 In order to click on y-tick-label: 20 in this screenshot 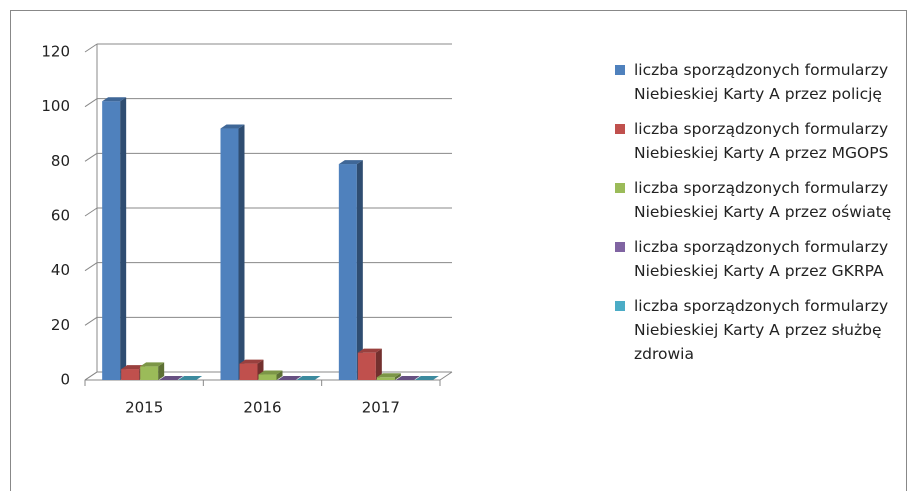, I will do `click(60, 325)`.